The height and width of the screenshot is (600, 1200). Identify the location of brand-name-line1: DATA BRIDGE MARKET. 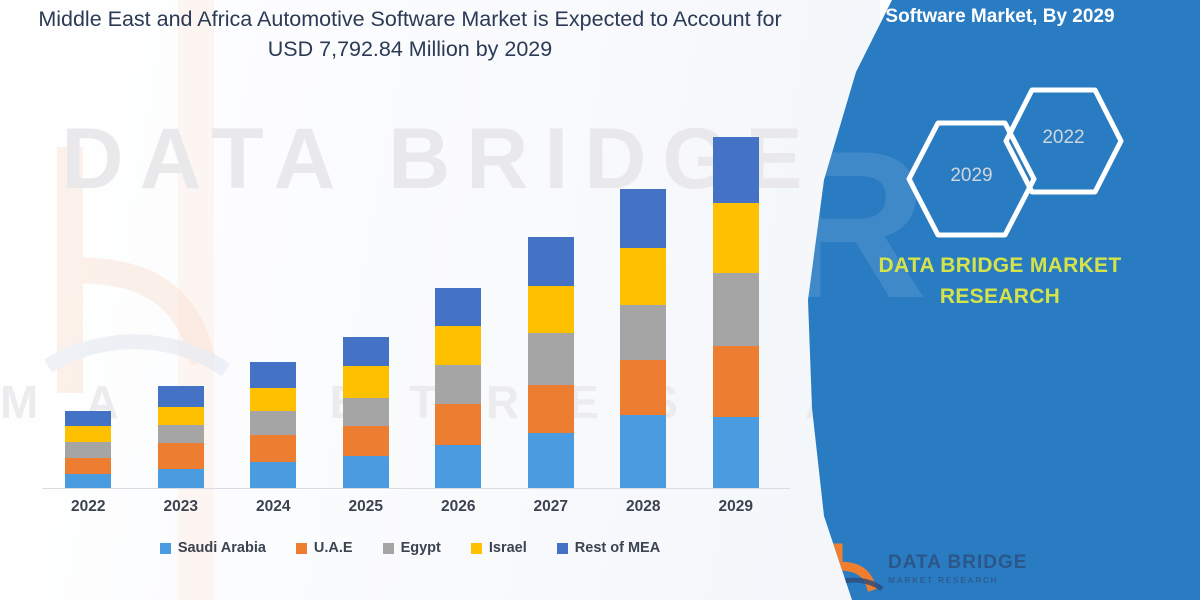
(1000, 265).